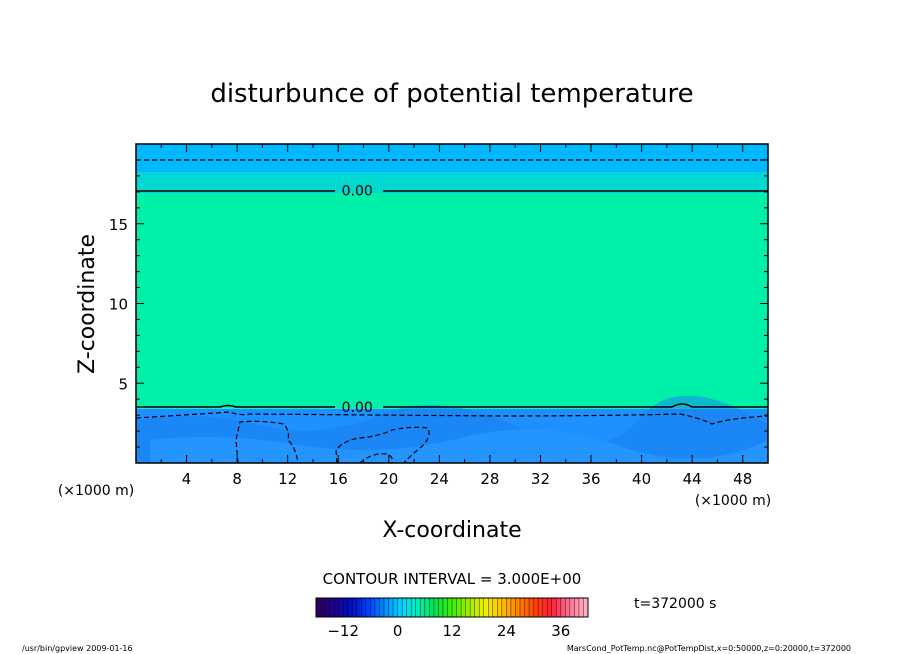  What do you see at coordinates (675, 604) in the screenshot?
I see `time-label: t=372000 s` at bounding box center [675, 604].